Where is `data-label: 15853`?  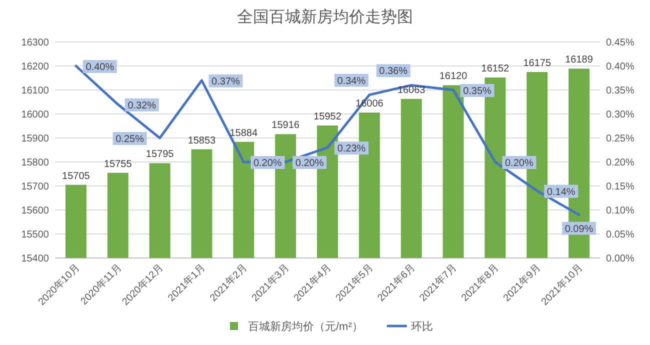 data-label: 15853 is located at coordinates (202, 140).